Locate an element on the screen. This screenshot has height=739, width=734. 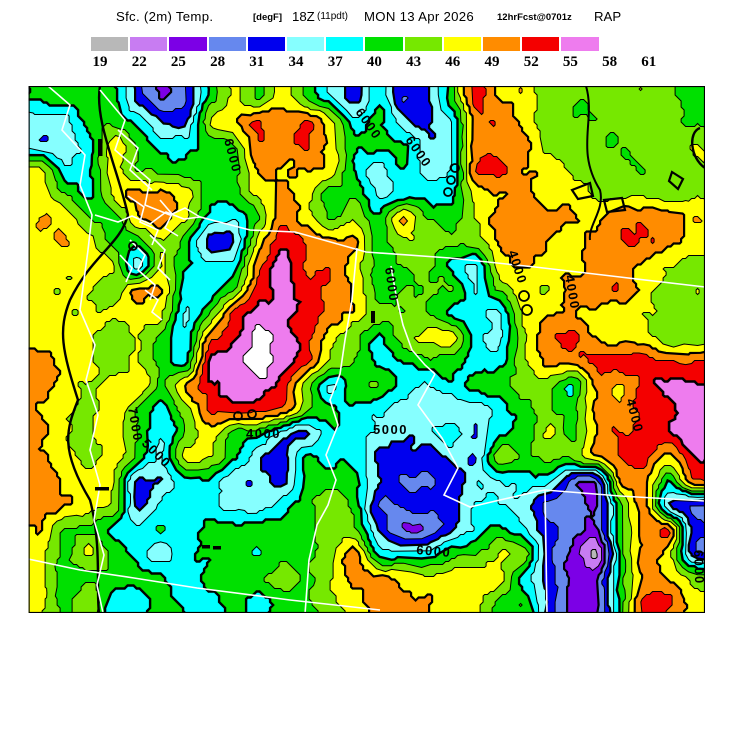
svg-text: 5000 is located at coordinates (390, 429).